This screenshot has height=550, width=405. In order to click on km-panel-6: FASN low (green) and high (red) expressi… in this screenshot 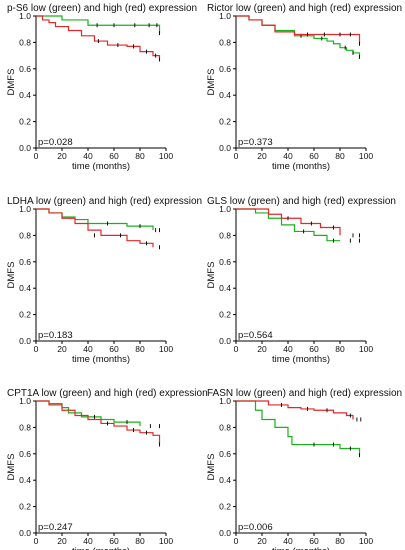, I will do `click(304, 469)`.